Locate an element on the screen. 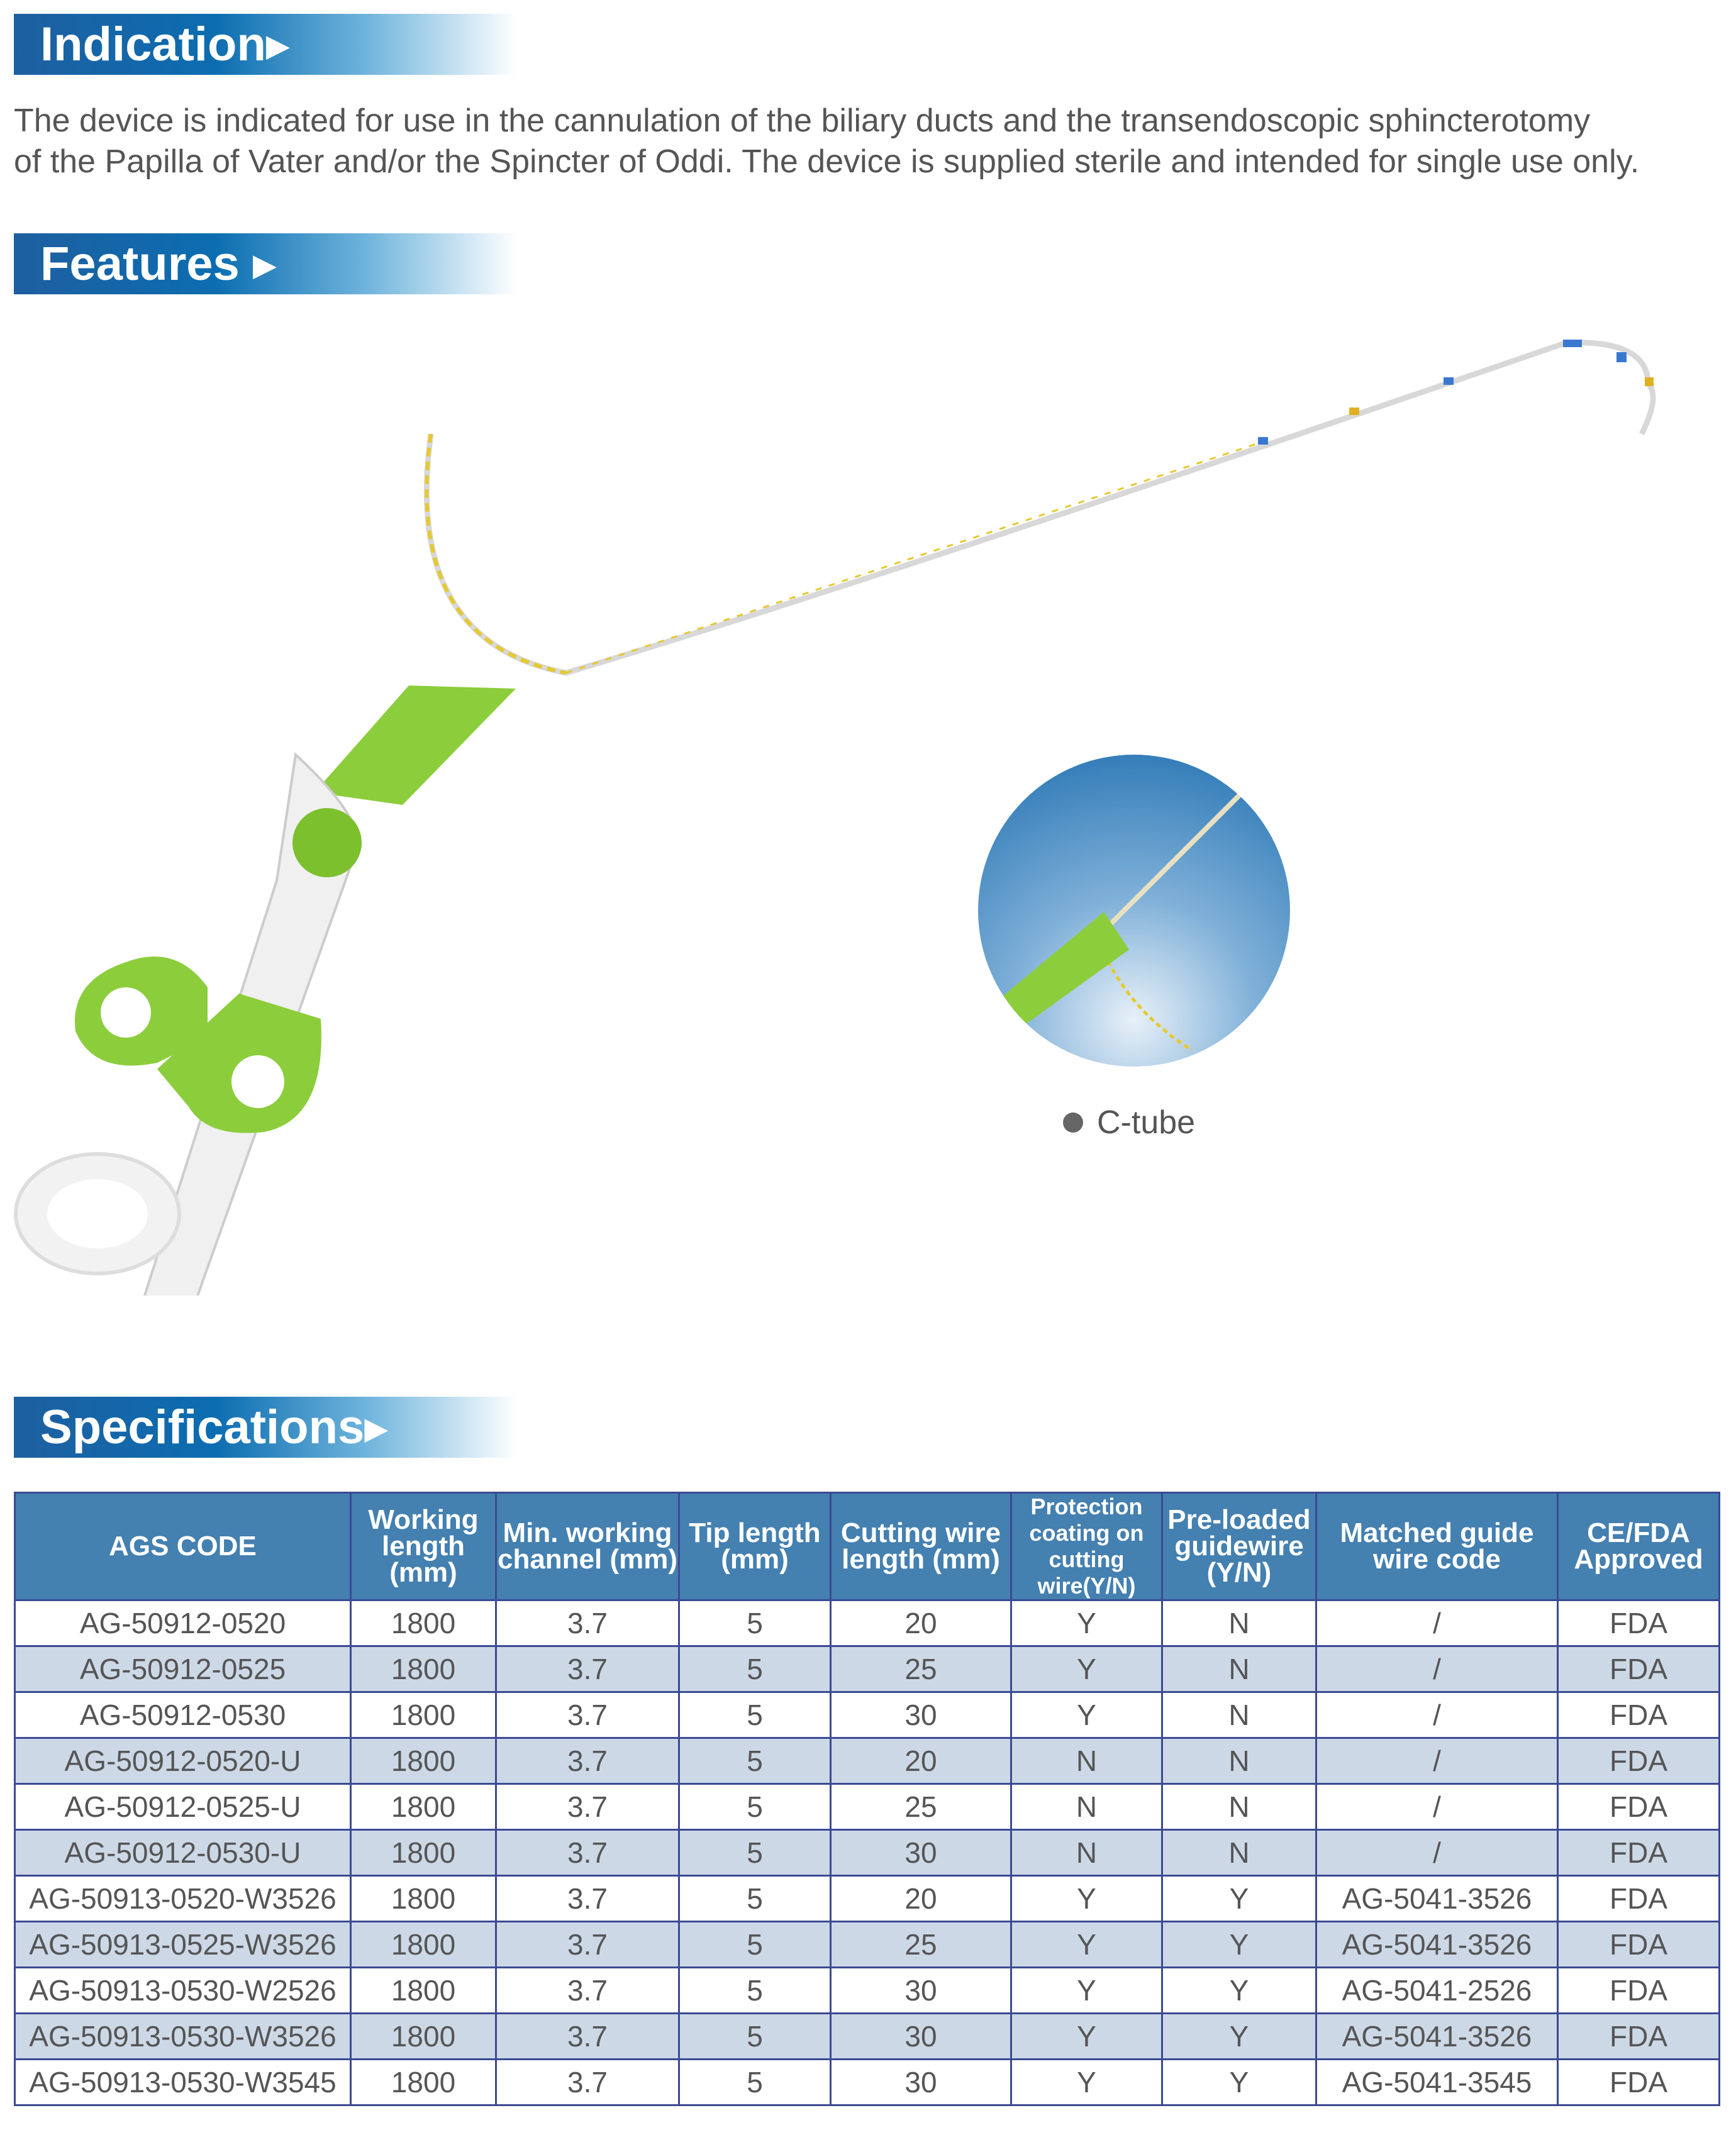  table-cell: AG-50913-0530-W3526 is located at coordinates (183, 2036).